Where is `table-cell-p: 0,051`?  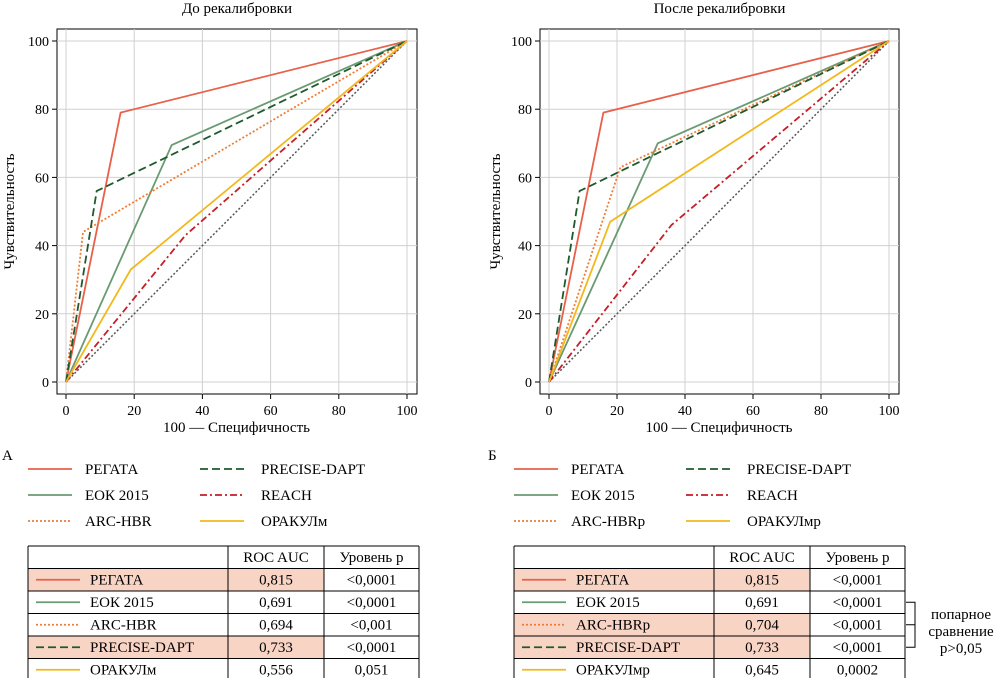
table-cell-p: 0,051 is located at coordinates (372, 671).